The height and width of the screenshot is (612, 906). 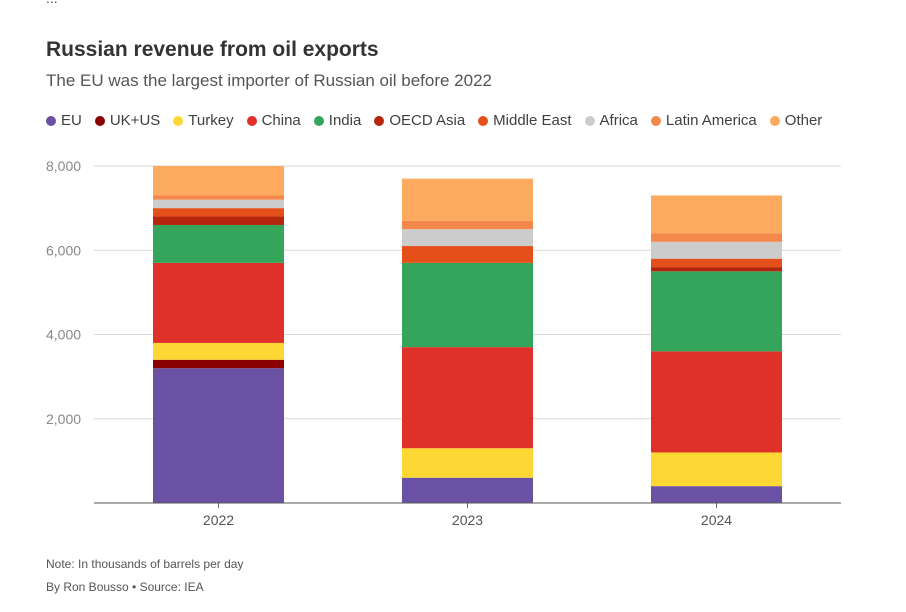 I want to click on x-tick-label: 2024, so click(x=716, y=520).